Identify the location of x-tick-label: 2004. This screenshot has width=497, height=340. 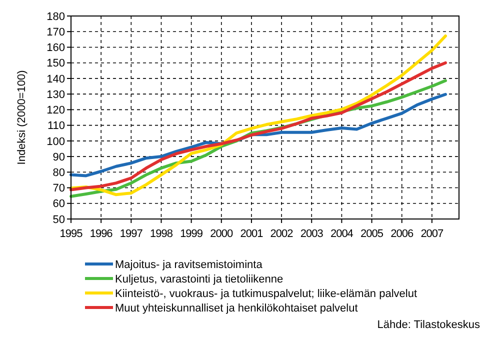
(342, 234).